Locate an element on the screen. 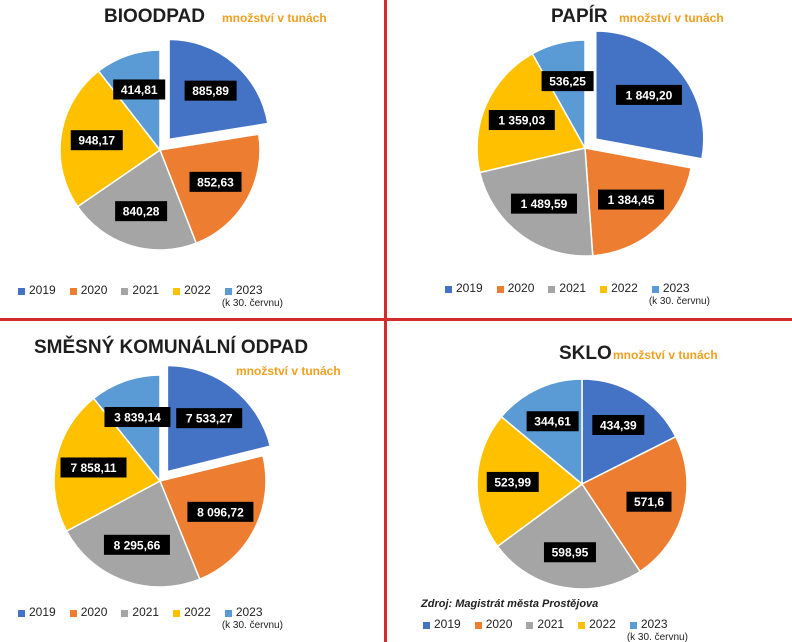  data-label-2021: 840,28 is located at coordinates (141, 212).